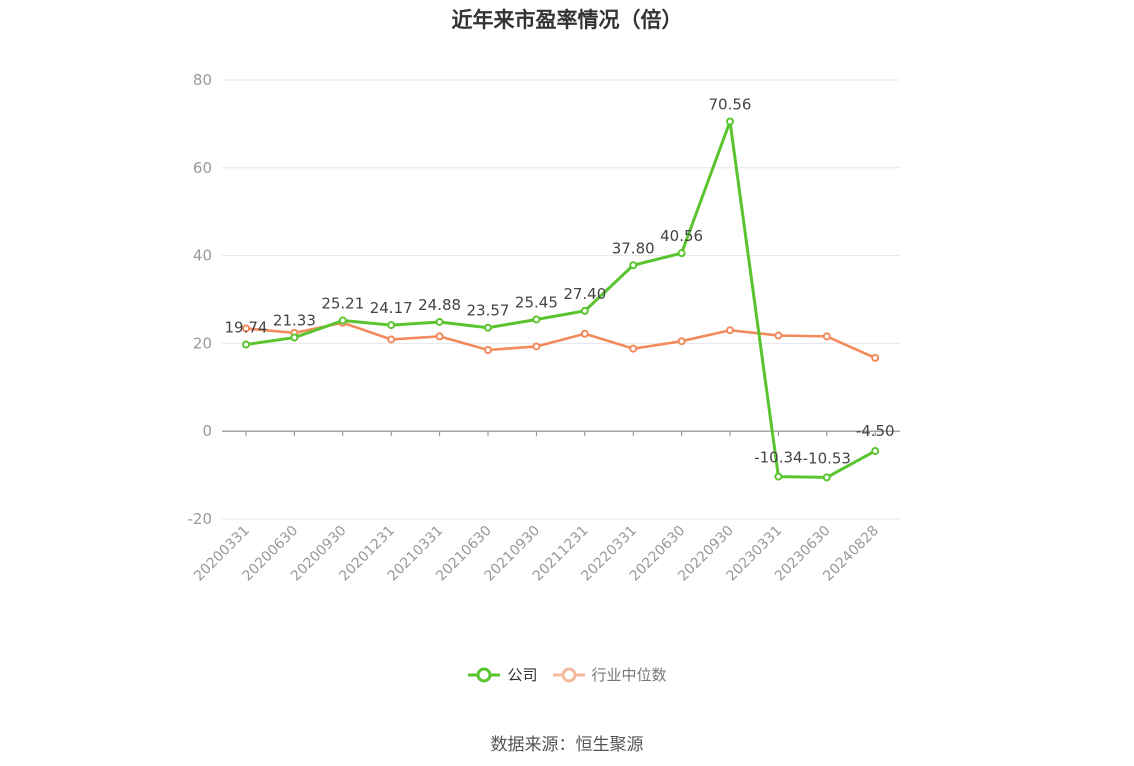  What do you see at coordinates (439, 305) in the screenshot?
I see `company-data-label: 24.88` at bounding box center [439, 305].